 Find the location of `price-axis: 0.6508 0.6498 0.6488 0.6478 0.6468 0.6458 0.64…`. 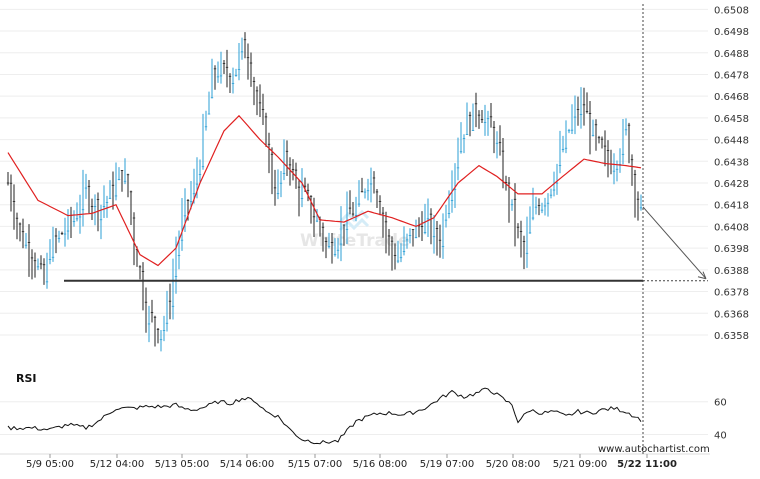

price-axis: 0.6508 0.6498 0.6488 0.6478 0.6468 0.6458 0.64… is located at coordinates (731, 173).